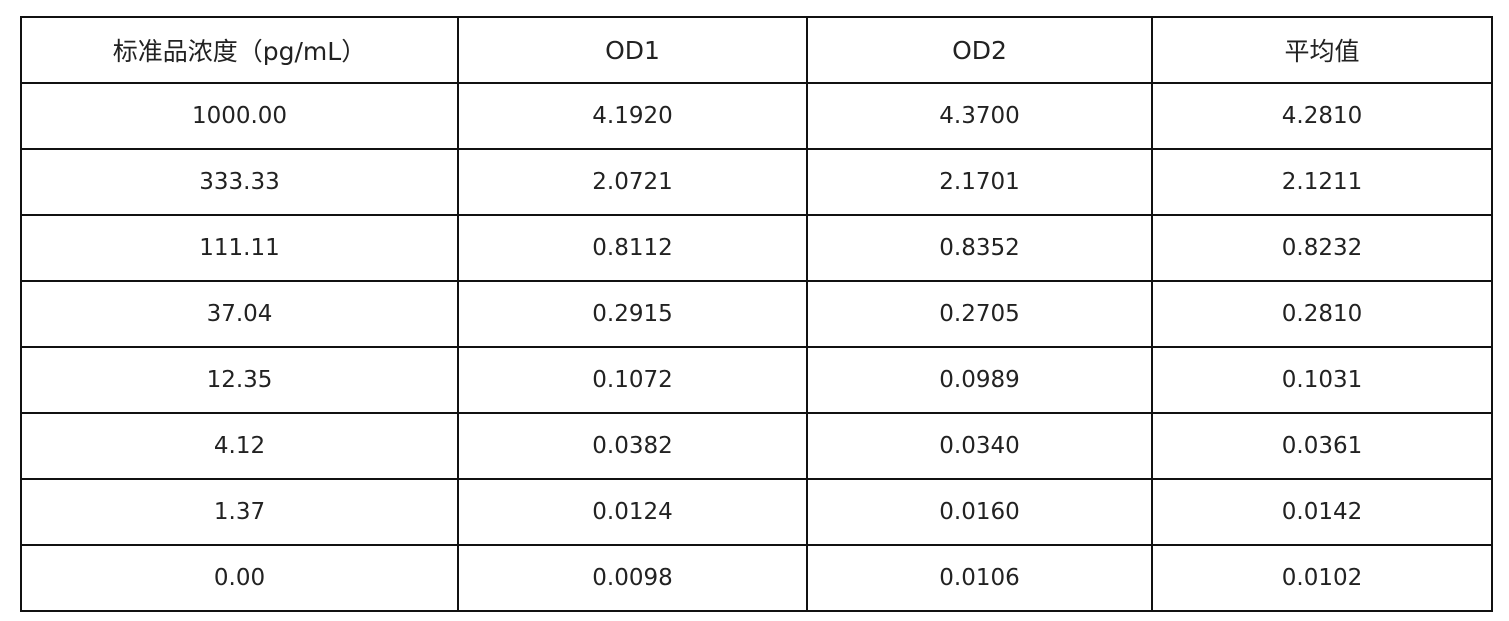 This screenshot has height=621, width=1509. I want to click on table-cell: 4.2810, so click(1322, 116).